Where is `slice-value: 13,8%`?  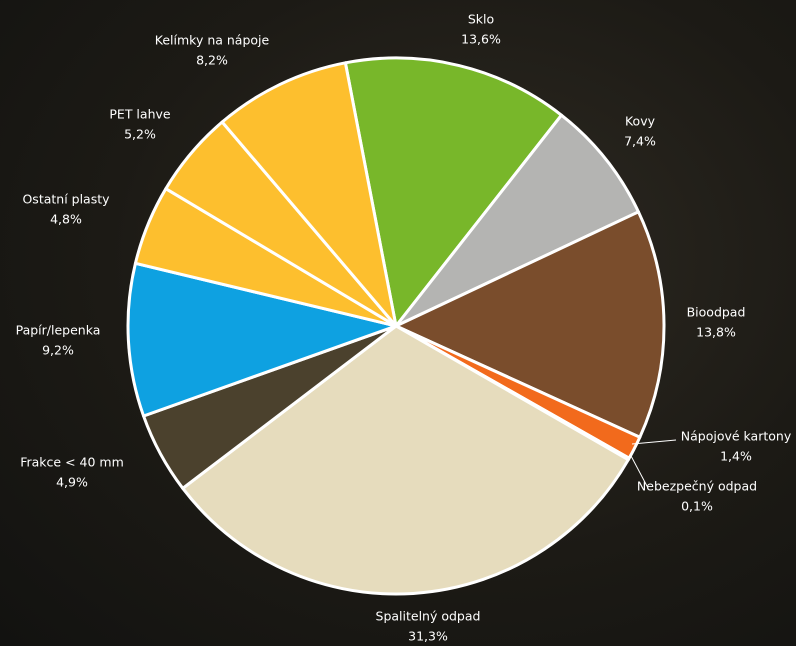
slice-value: 13,8% is located at coordinates (716, 332).